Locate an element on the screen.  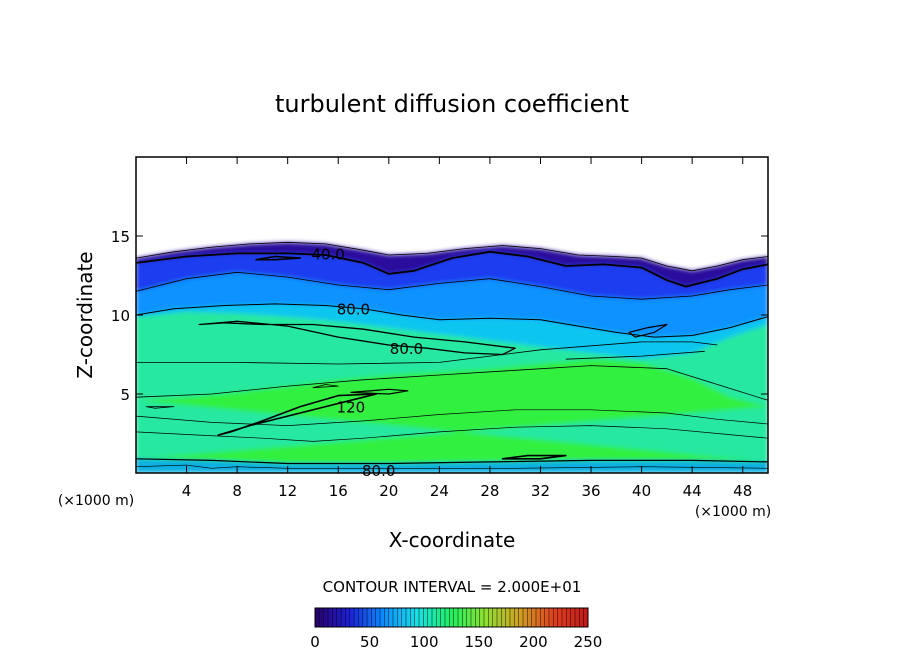
y-tick-label: 15 is located at coordinates (120, 237).